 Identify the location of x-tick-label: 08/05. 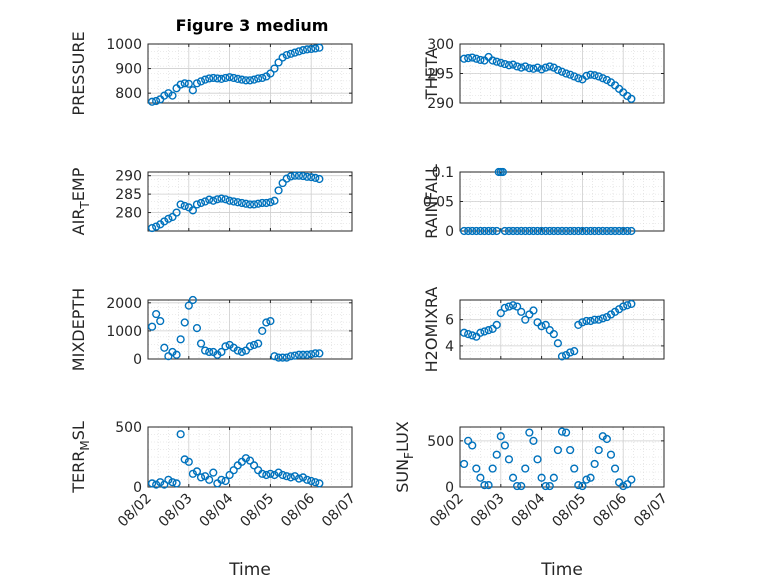
(569, 511).